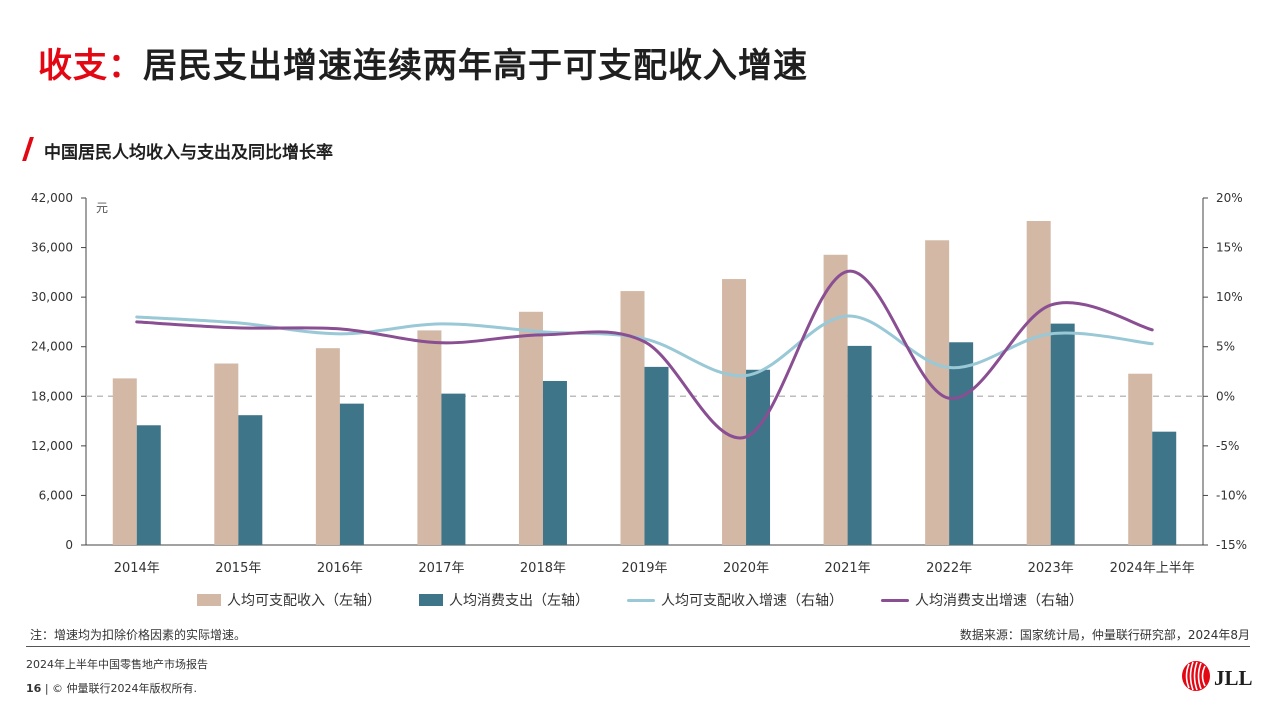 This screenshot has width=1280, height=720. I want to click on y-right-tick-label: 20%, so click(1229, 198).